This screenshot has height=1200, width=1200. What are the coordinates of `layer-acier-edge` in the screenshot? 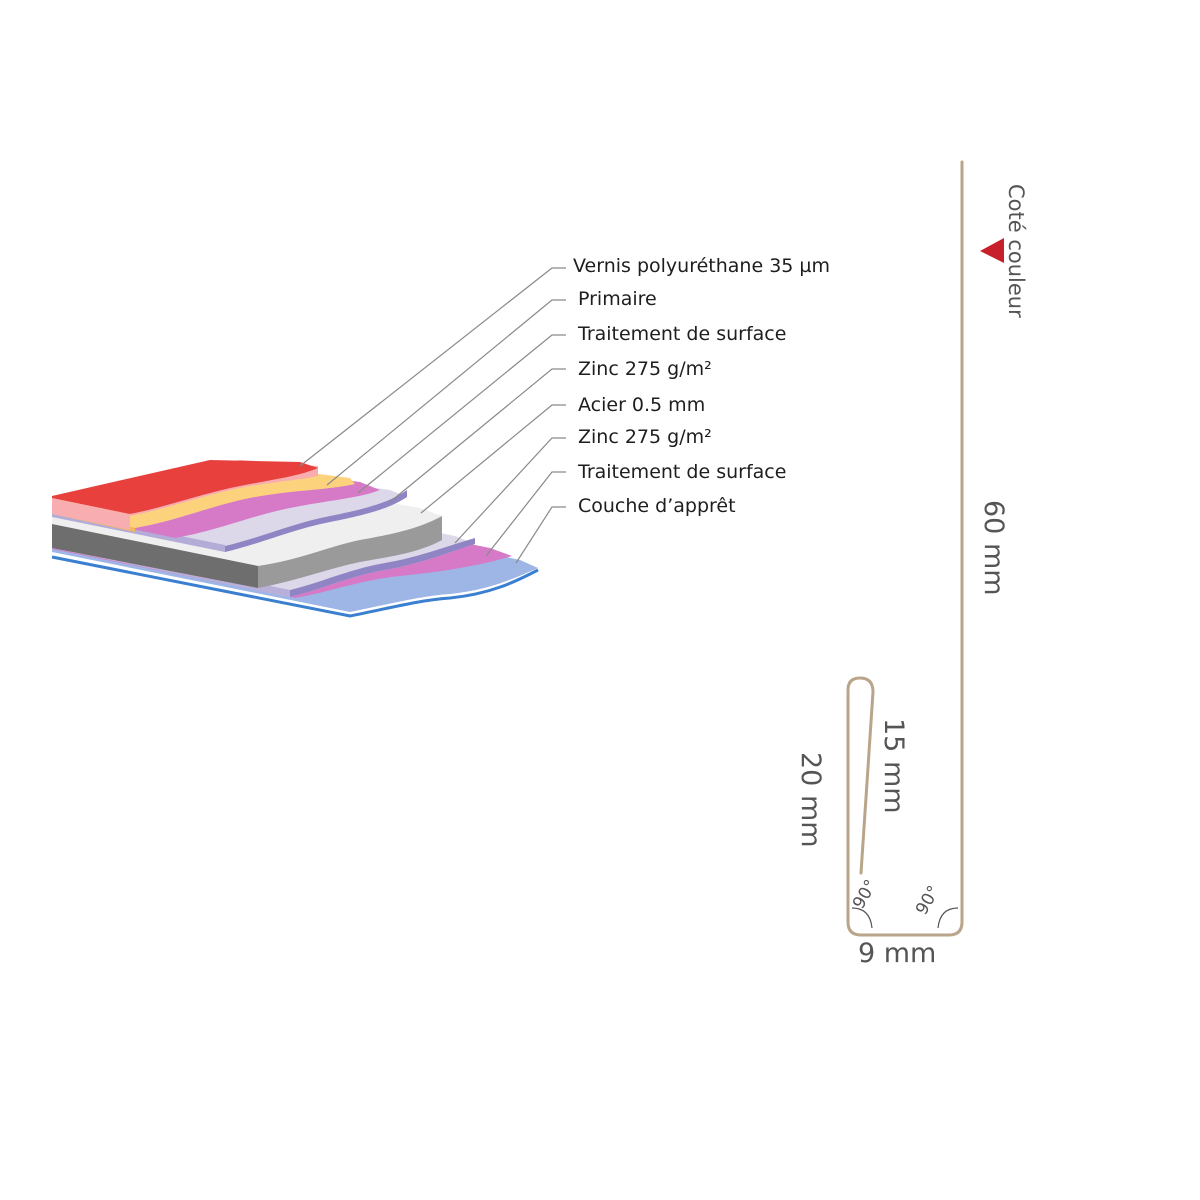 It's located at (350, 552).